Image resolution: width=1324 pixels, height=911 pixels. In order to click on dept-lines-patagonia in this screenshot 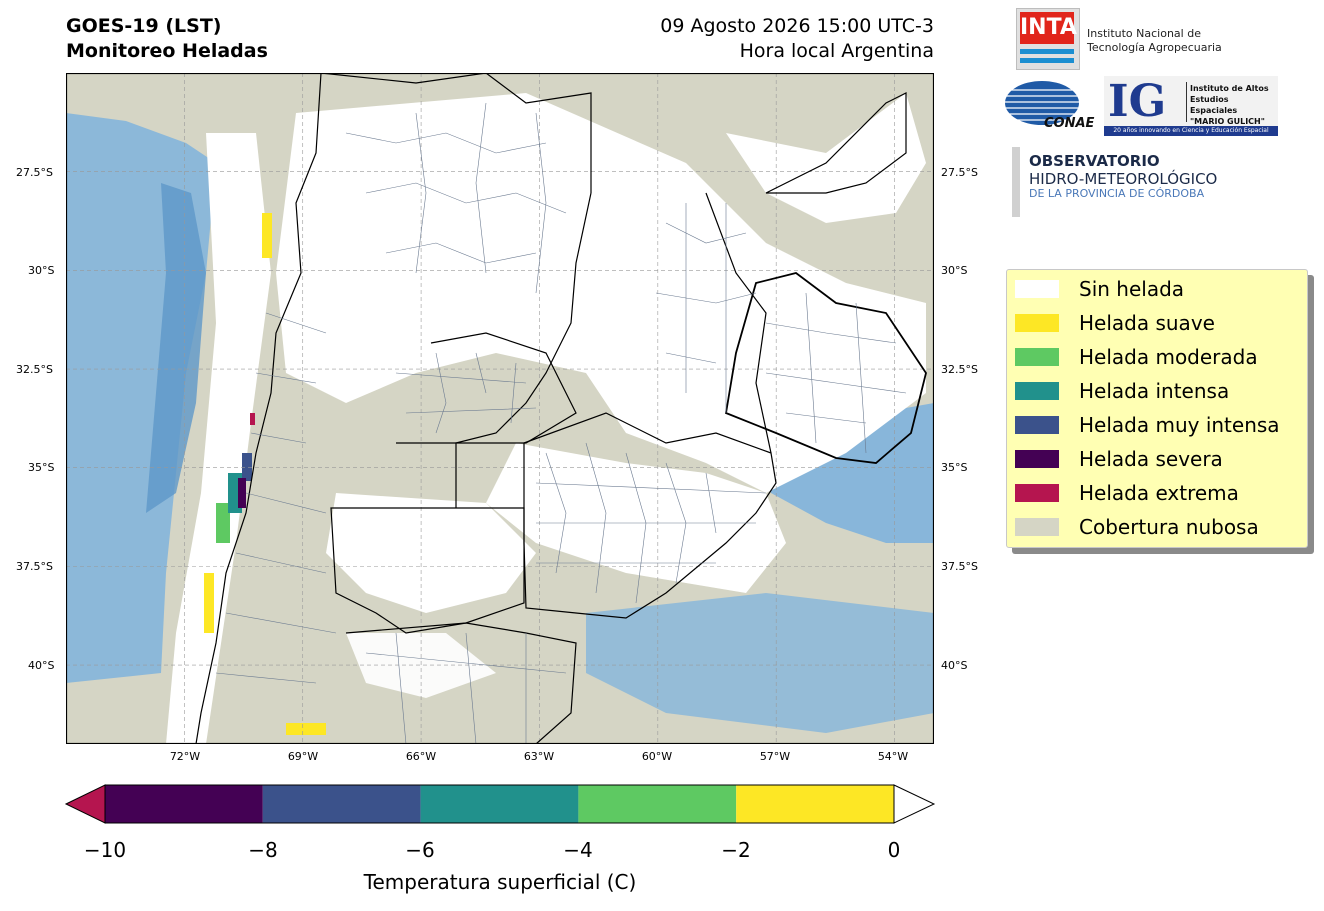, I will do `click(466, 688)`.